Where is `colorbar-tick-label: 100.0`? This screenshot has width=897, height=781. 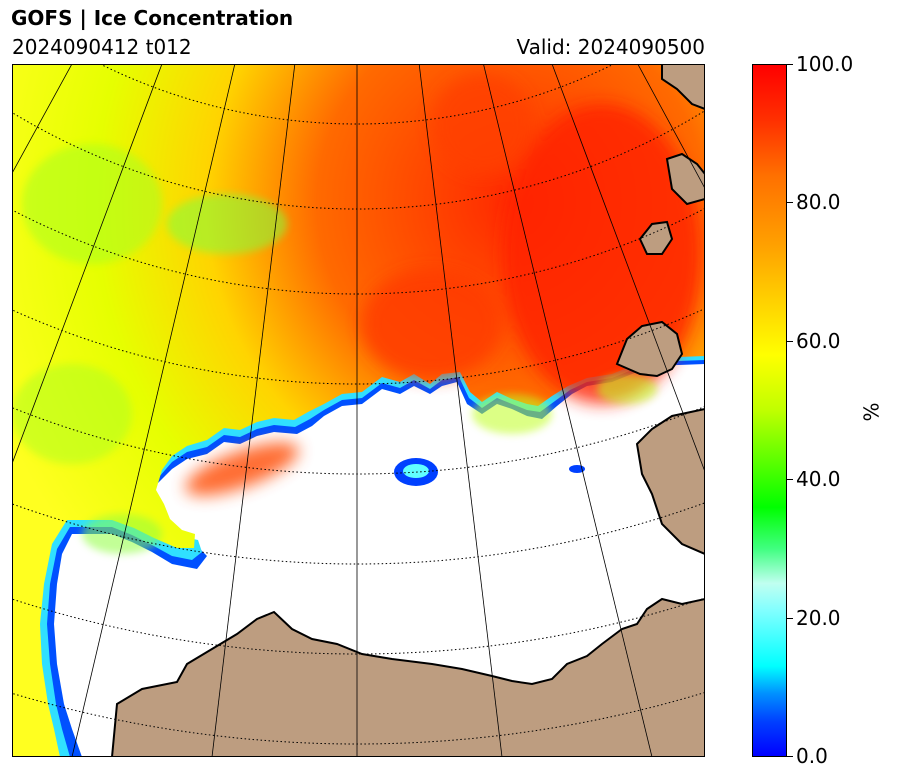 colorbar-tick-label: 100.0 is located at coordinates (825, 64).